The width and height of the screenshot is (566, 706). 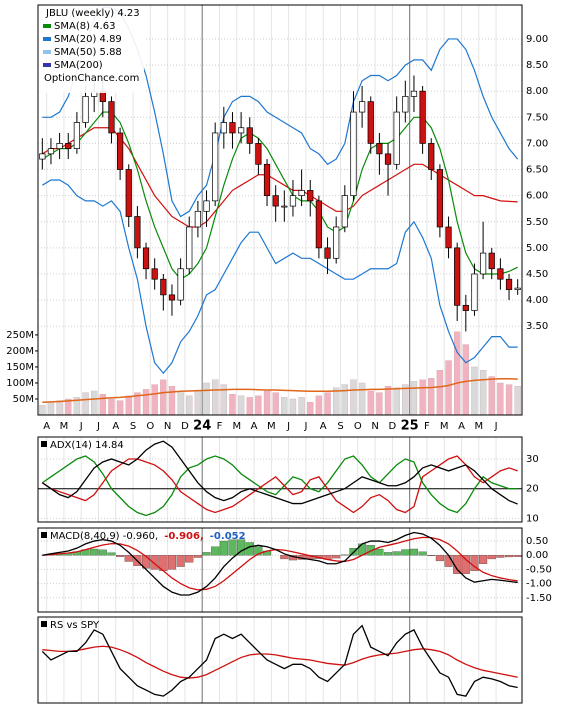 What do you see at coordinates (537, 555) in the screenshot?
I see `y-tick-label: 0.00` at bounding box center [537, 555].